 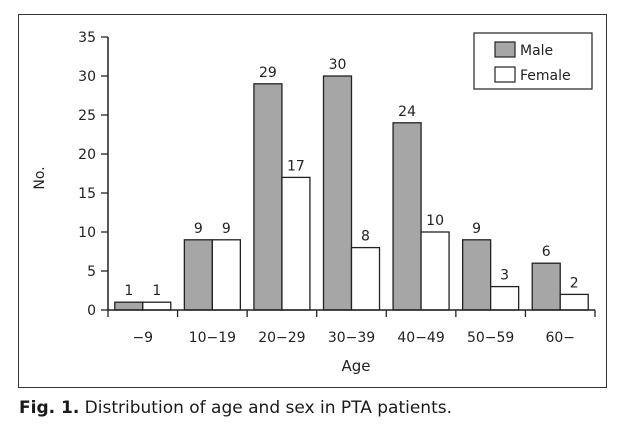 What do you see at coordinates (560, 338) in the screenshot?
I see `x-tick-label-6: 60−` at bounding box center [560, 338].